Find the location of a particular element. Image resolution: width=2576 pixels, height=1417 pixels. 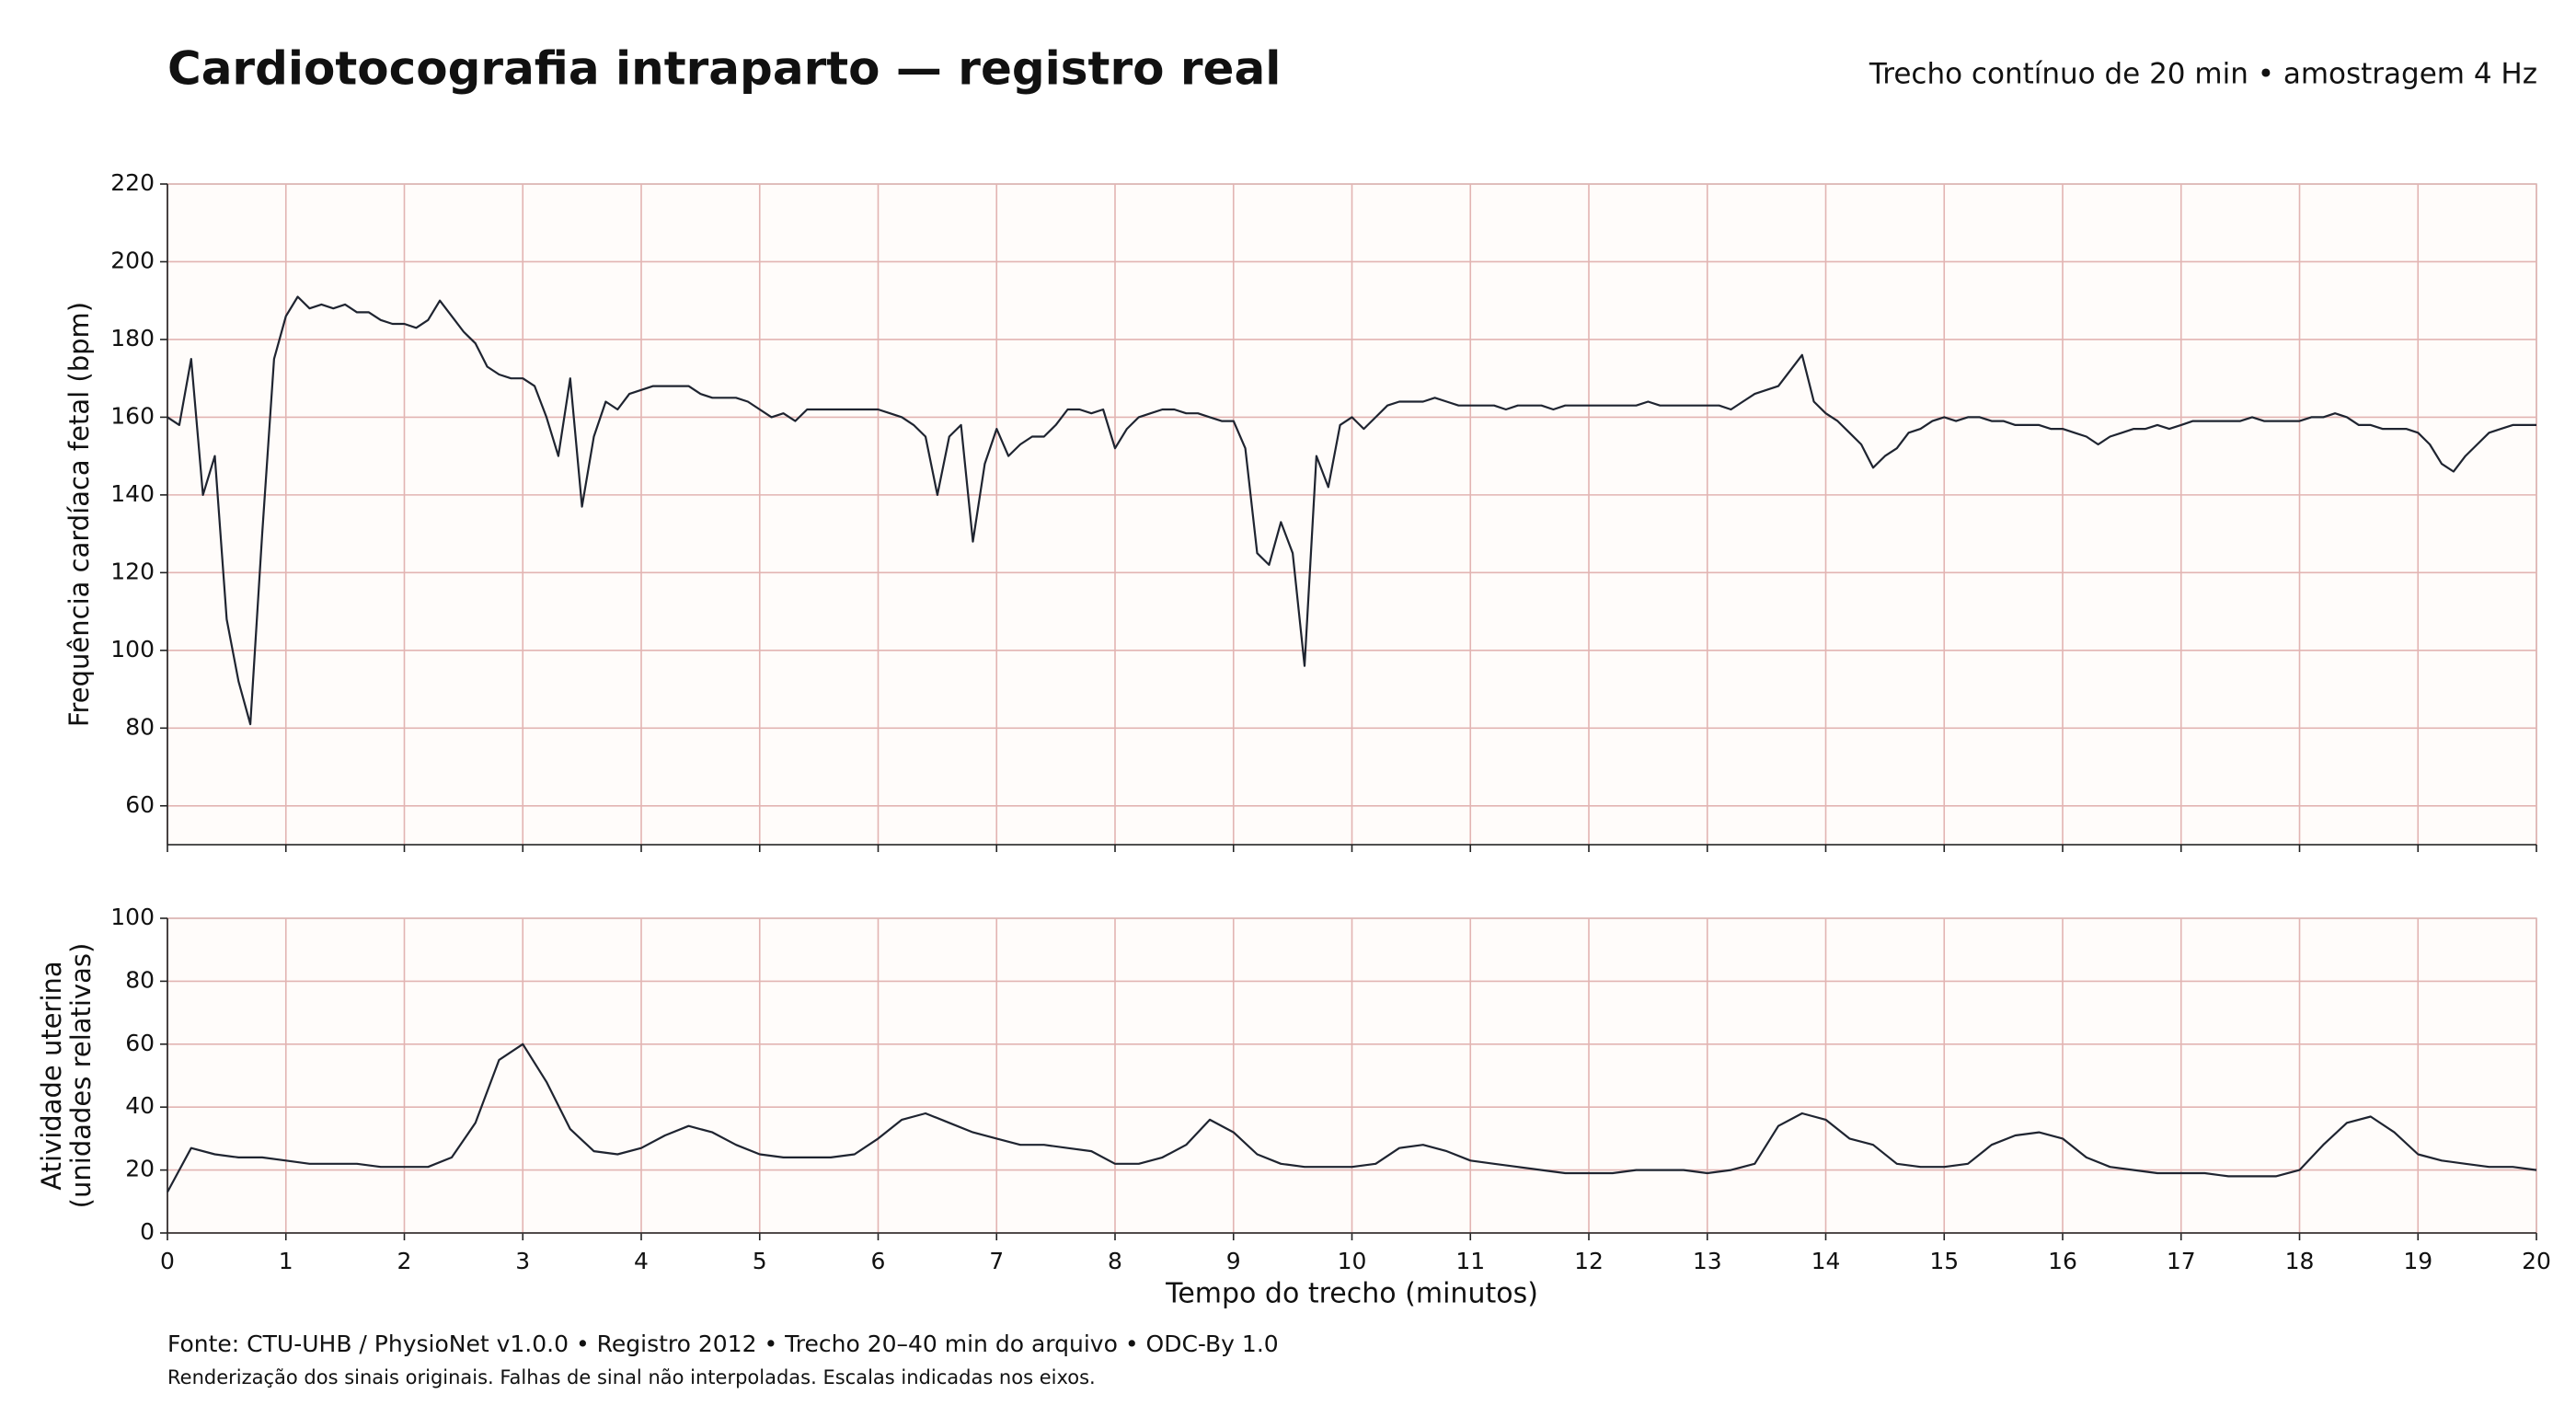

y-tick-label: 120 is located at coordinates (132, 571).